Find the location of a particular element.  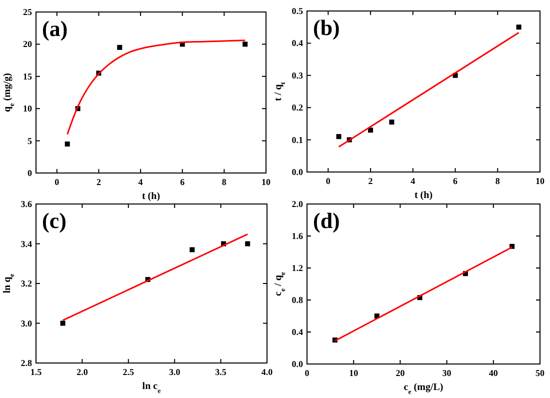

x-tick-label: 3.0 is located at coordinates (174, 372).